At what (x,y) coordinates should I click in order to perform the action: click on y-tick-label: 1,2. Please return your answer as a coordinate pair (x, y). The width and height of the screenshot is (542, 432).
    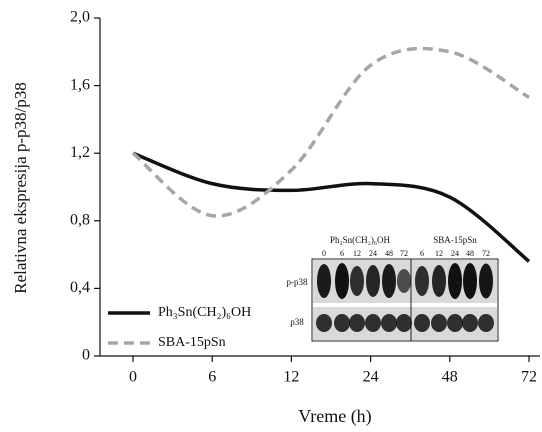
    Looking at the image, I should click on (80, 152).